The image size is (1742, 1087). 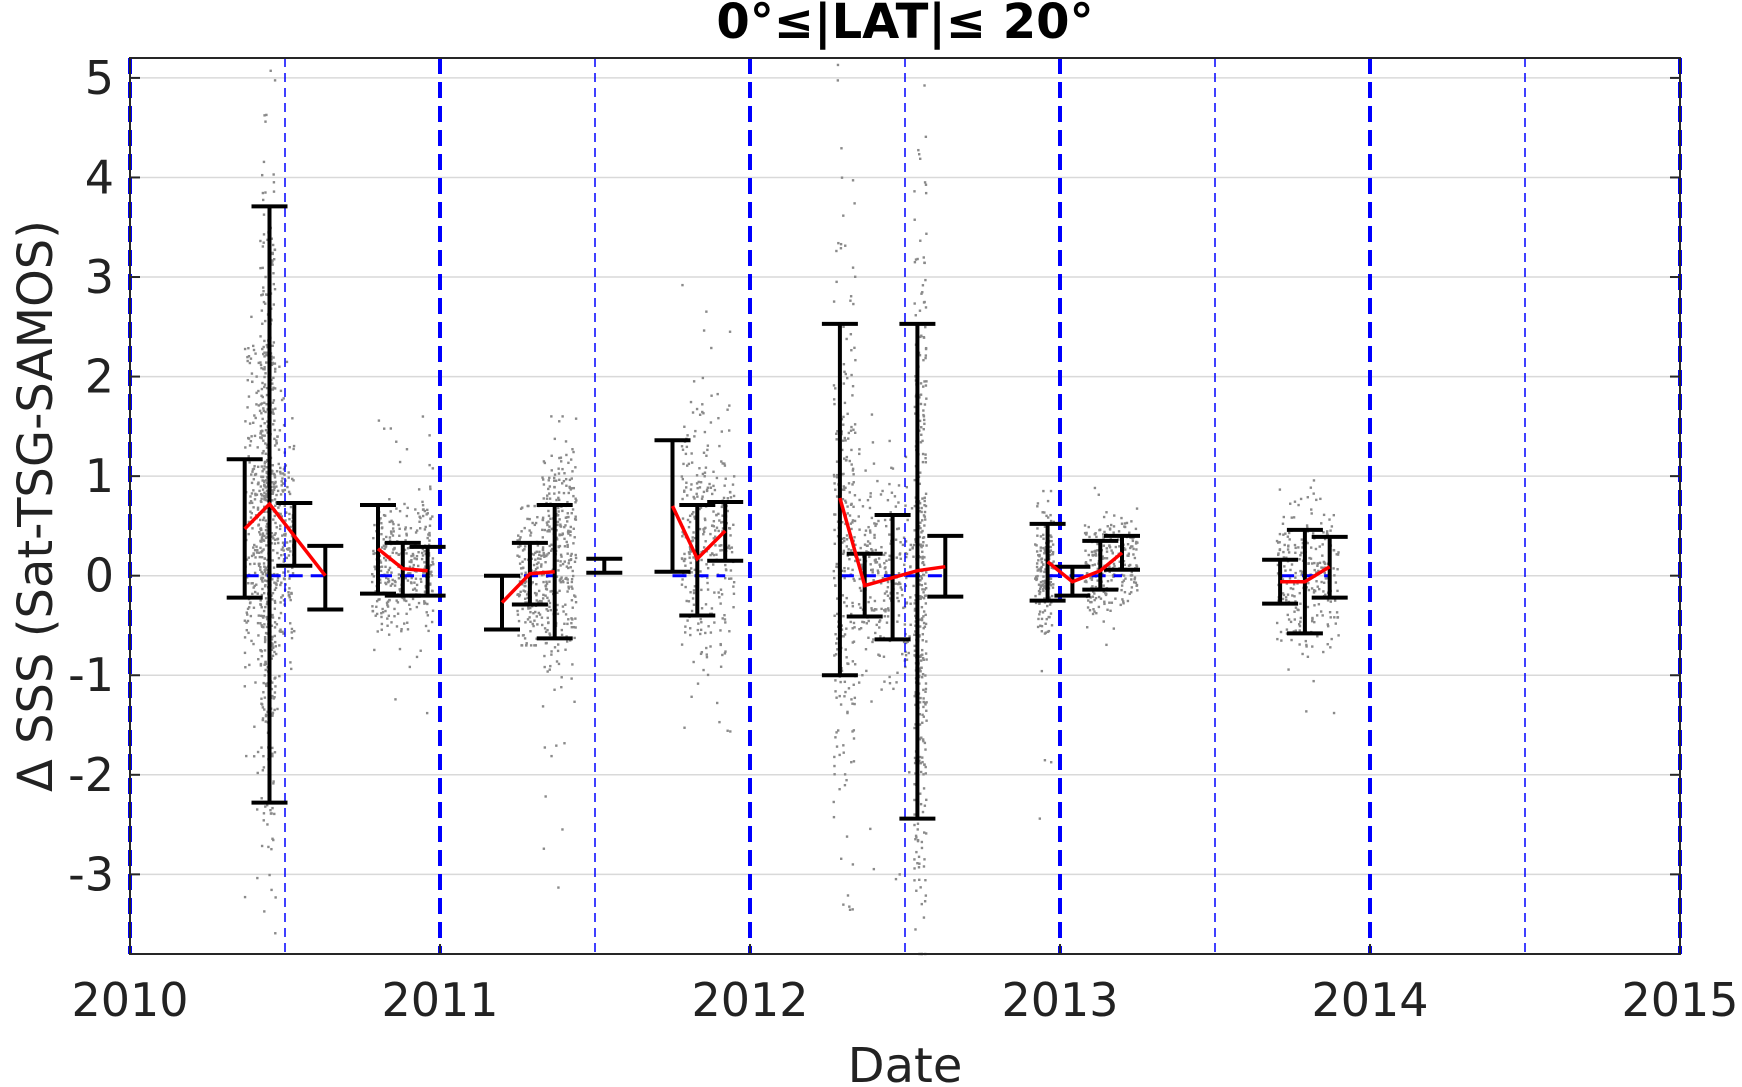 I want to click on y-tick-label: -3, so click(x=91, y=874).